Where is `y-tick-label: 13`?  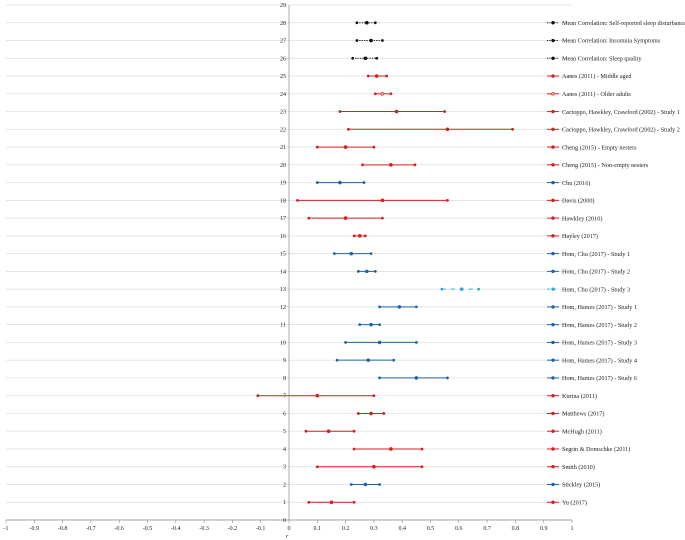 y-tick-label: 13 is located at coordinates (283, 290).